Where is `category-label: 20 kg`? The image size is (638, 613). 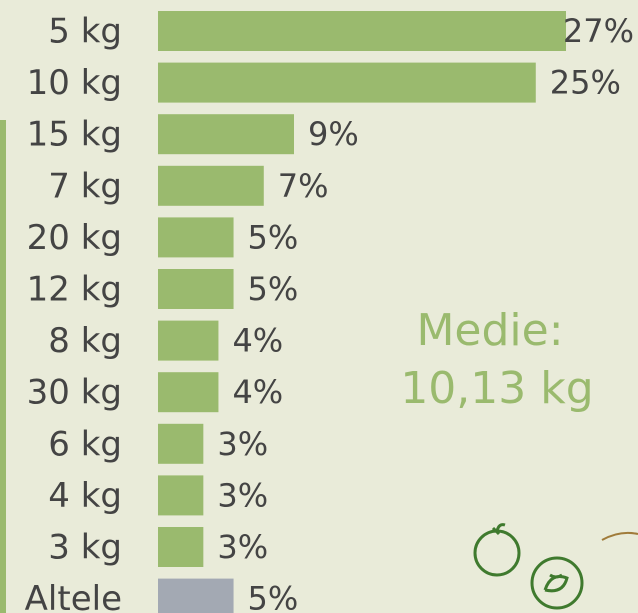 category-label: 20 kg is located at coordinates (74, 238).